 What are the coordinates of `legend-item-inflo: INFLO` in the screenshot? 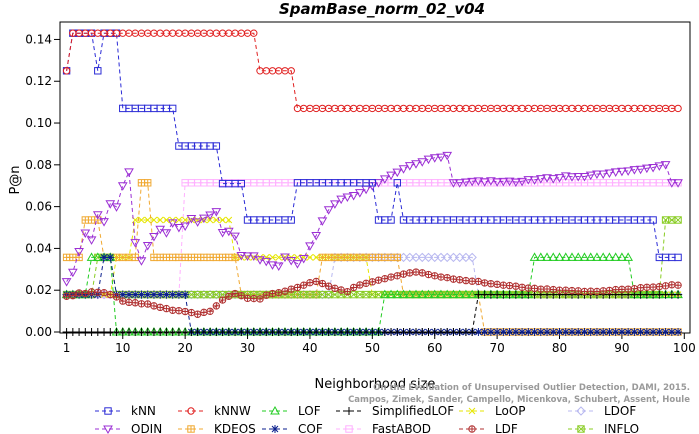 It's located at (603, 428).